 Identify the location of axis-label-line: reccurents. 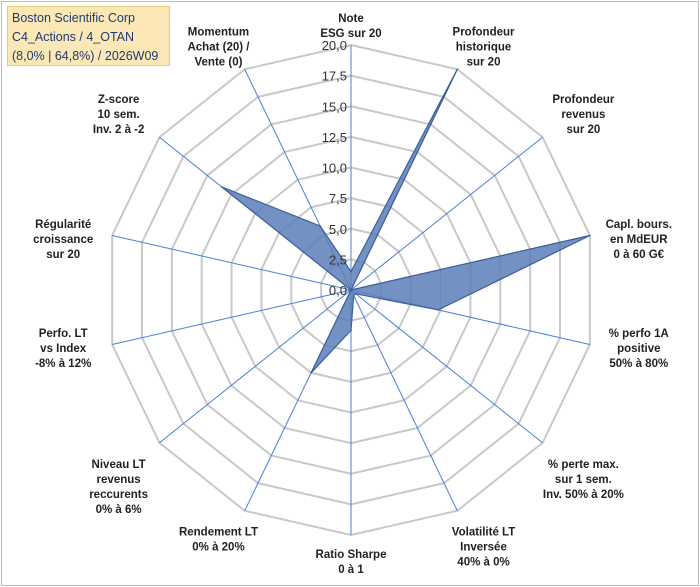
(118, 495).